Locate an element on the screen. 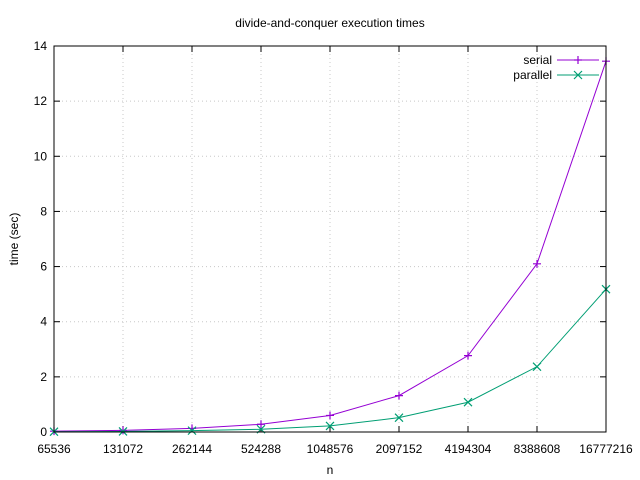 This screenshot has width=640, height=480. x-tick-label: 4194304 is located at coordinates (468, 449).